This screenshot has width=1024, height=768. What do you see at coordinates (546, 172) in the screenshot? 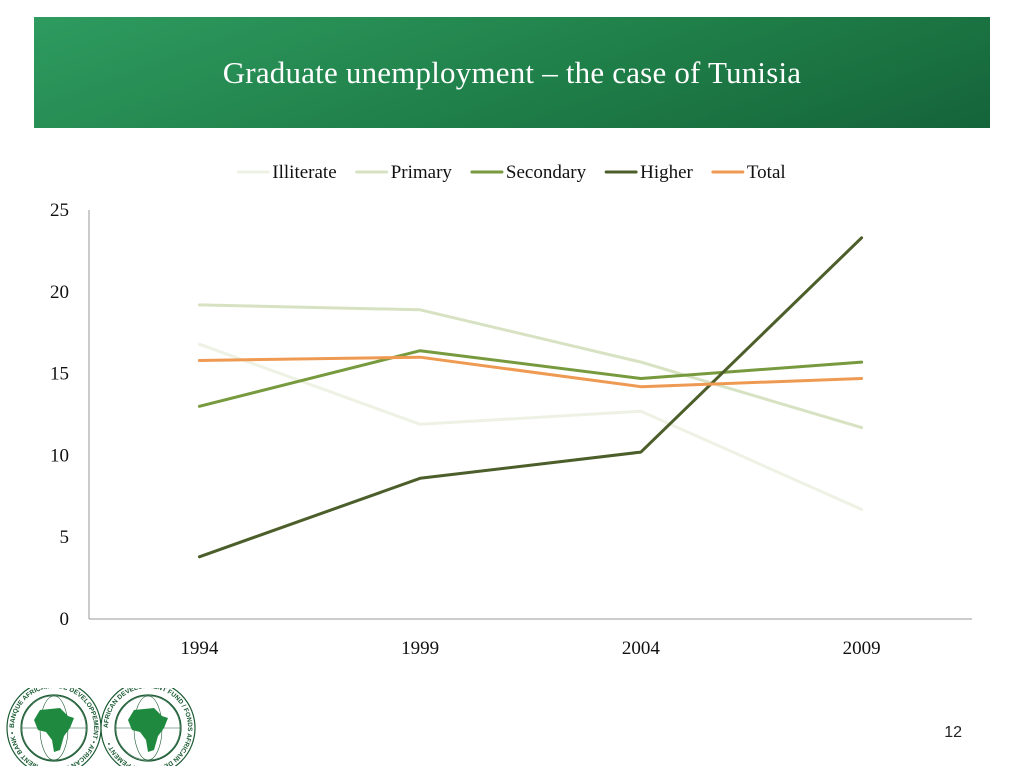
I see `legend-label-secondary: Secondary` at bounding box center [546, 172].